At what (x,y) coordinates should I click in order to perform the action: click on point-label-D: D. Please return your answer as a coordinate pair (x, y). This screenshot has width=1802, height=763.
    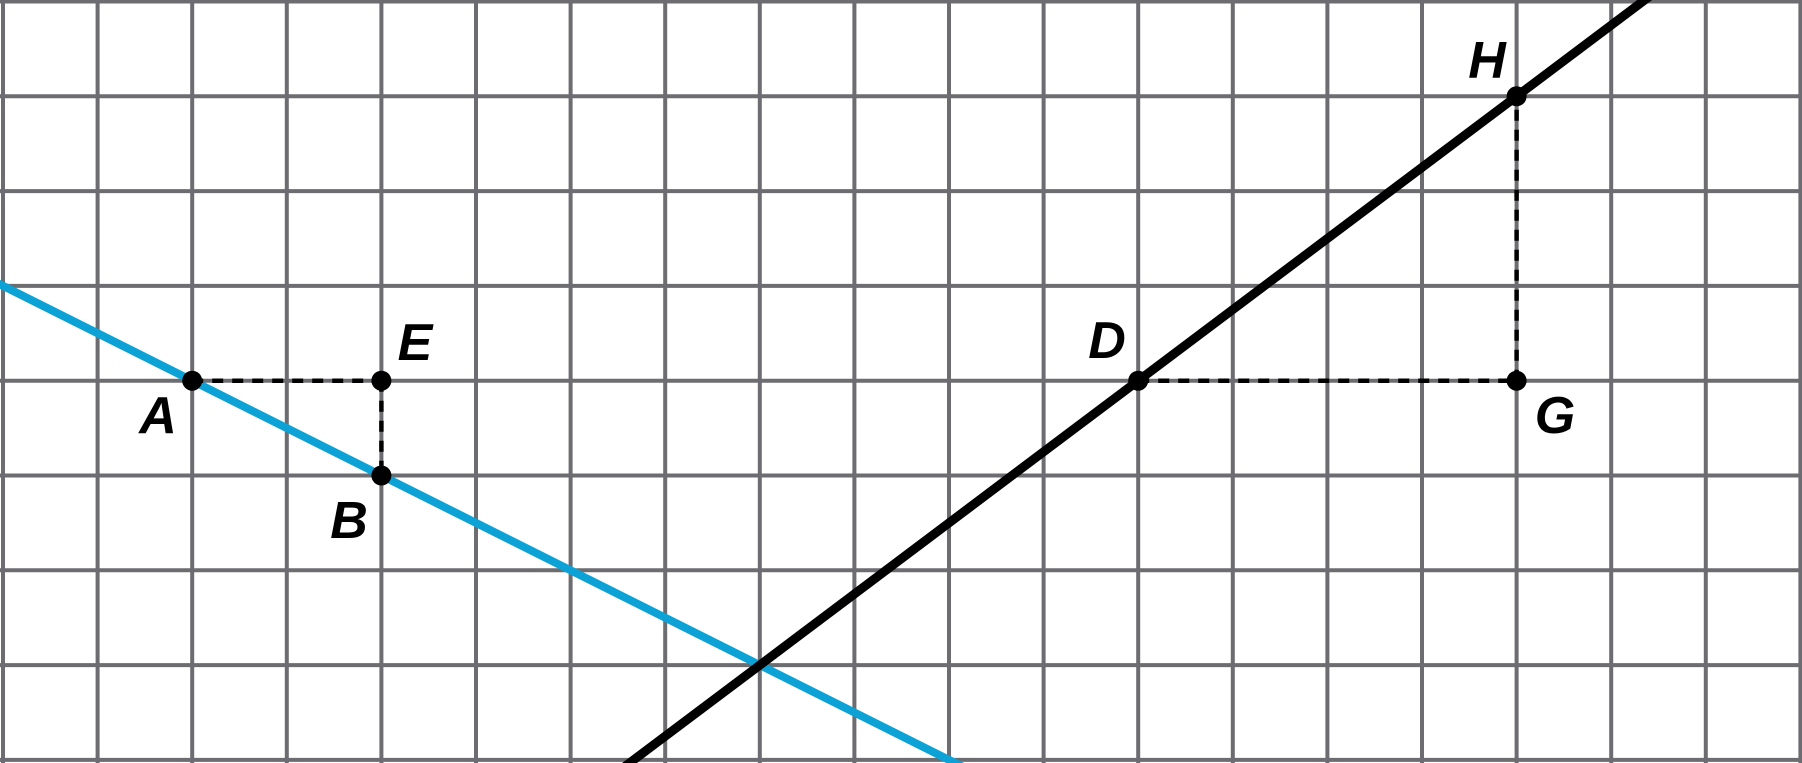
    Looking at the image, I should click on (1107, 341).